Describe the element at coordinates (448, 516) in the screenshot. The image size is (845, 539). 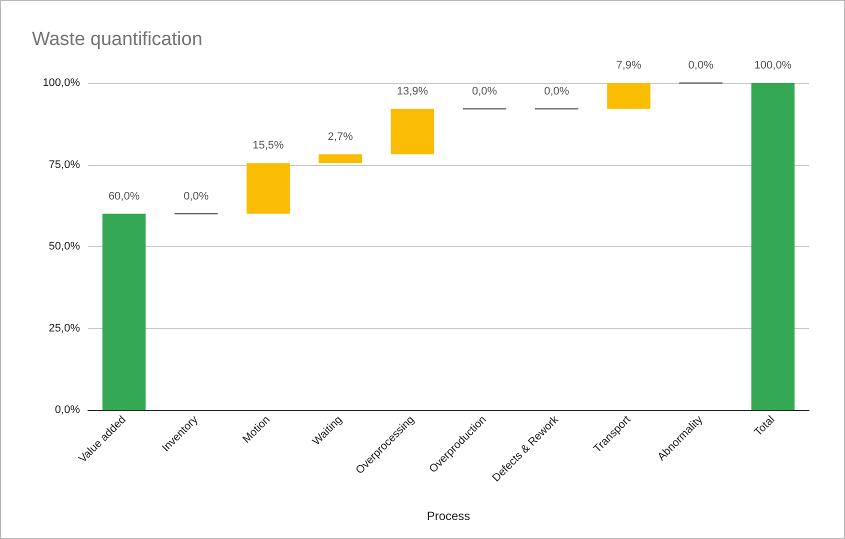
I see `x-axis-title: Process` at that location.